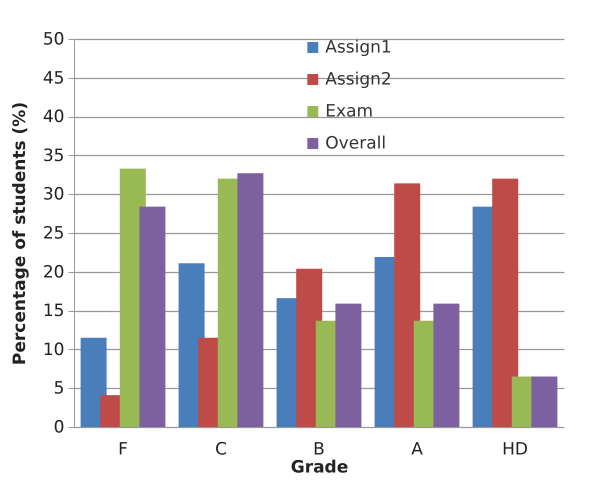  I want to click on y-tick-label: 20, so click(53, 272).